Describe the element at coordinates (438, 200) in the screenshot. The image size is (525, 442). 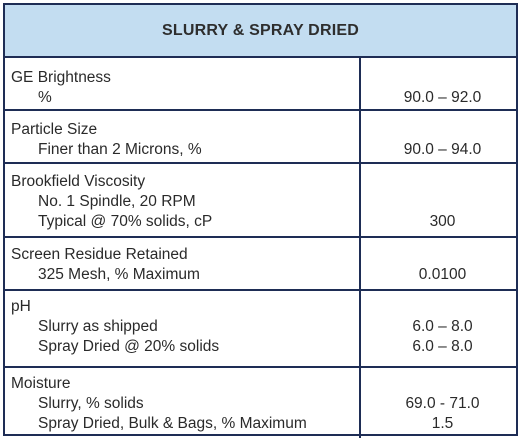
I see `row-value-cell: 300` at that location.